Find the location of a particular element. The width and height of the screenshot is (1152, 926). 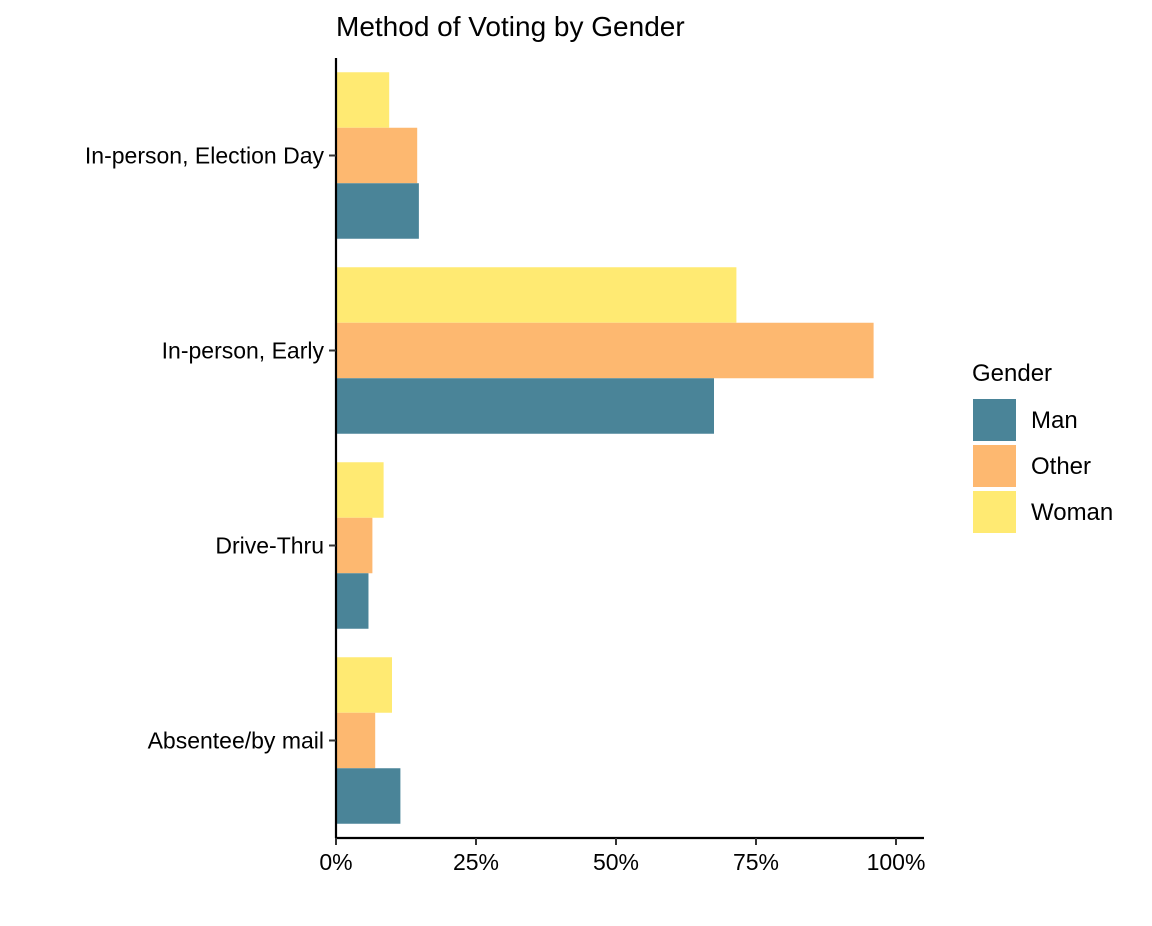

y-tick-label: In-person, Early is located at coordinates (243, 351).